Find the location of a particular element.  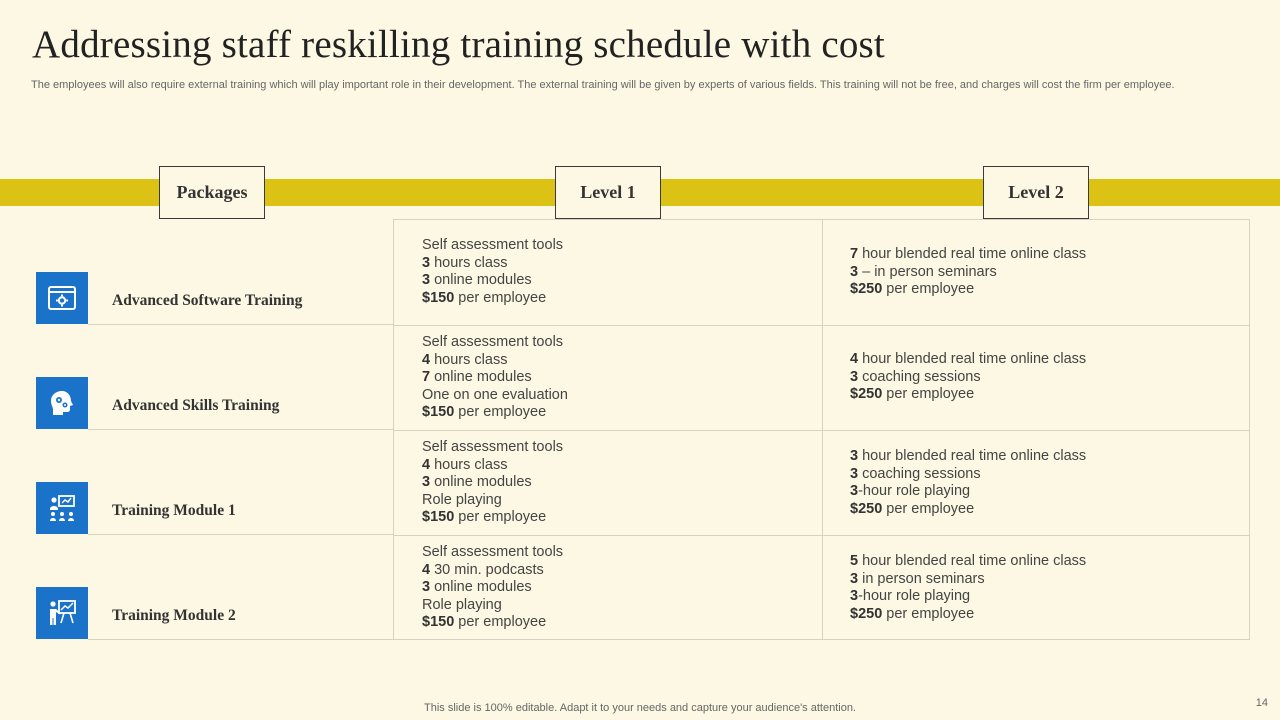

level2-line: 3 in person seminars is located at coordinates (917, 578).